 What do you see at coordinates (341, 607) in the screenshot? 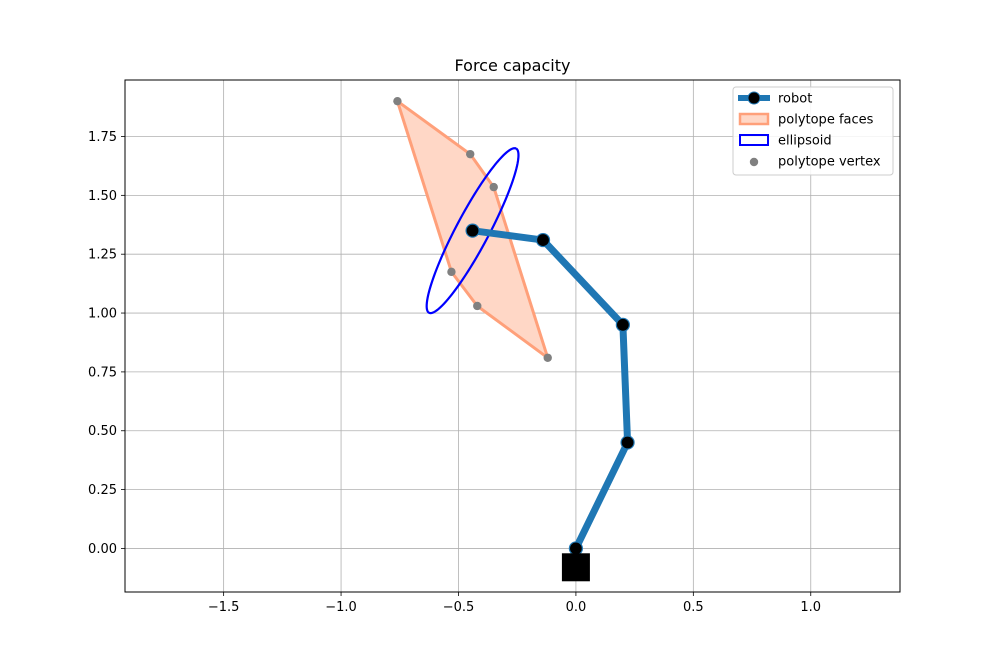
I see `x-tick-label: −1.0` at bounding box center [341, 607].